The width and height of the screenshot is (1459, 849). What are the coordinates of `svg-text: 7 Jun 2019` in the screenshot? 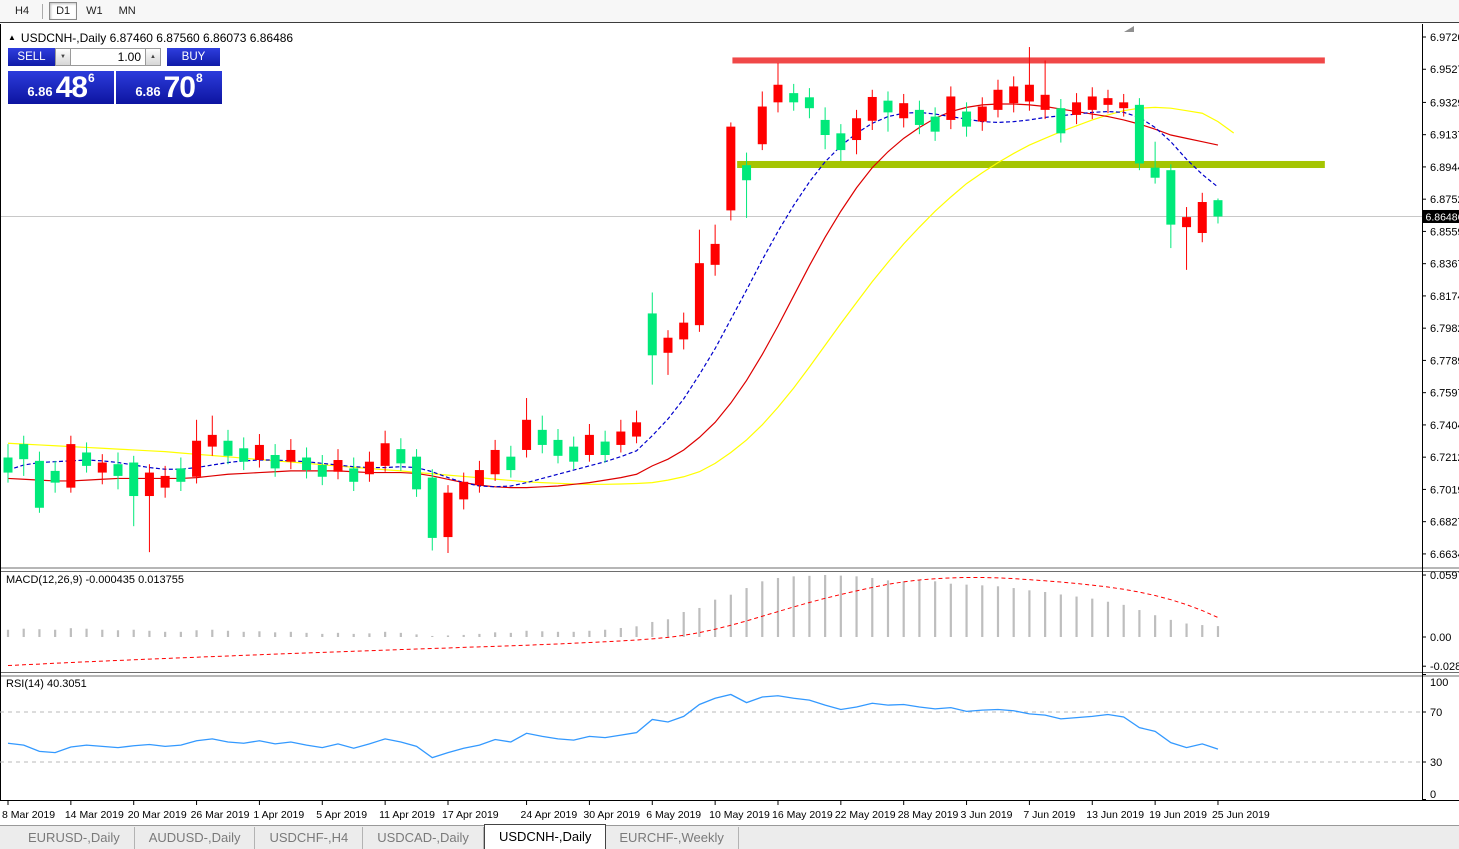 It's located at (1049, 815).